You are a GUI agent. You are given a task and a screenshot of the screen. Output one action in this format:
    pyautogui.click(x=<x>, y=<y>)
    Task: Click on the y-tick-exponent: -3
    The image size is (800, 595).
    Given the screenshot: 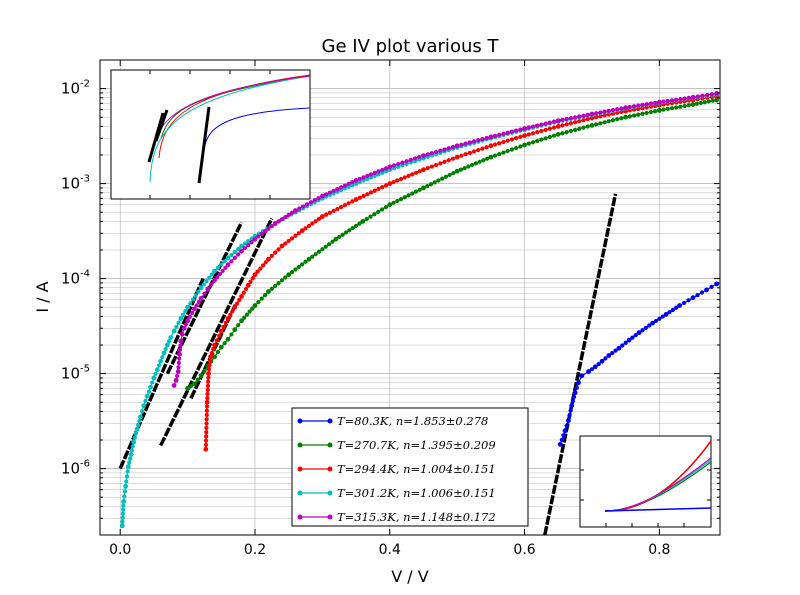 What is the action you would take?
    pyautogui.click(x=85, y=179)
    